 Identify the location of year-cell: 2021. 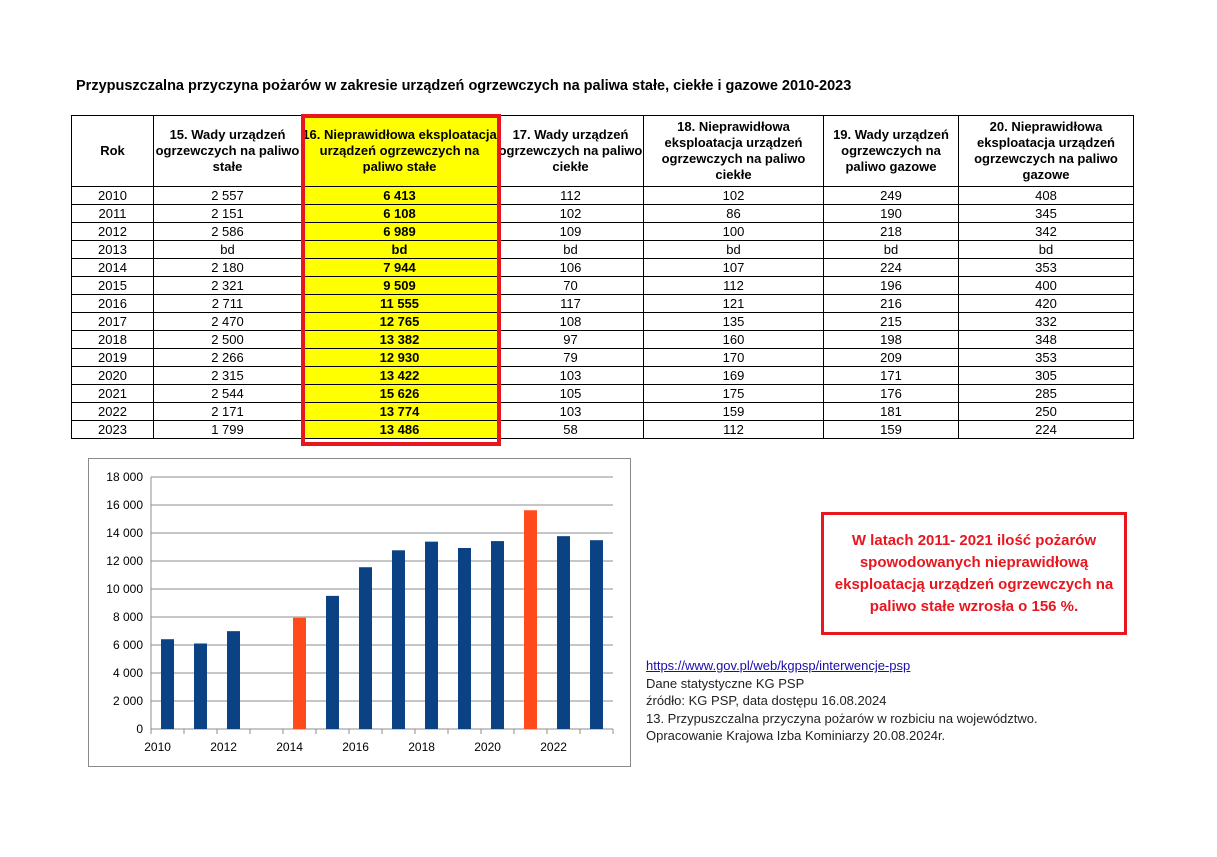
(112, 393).